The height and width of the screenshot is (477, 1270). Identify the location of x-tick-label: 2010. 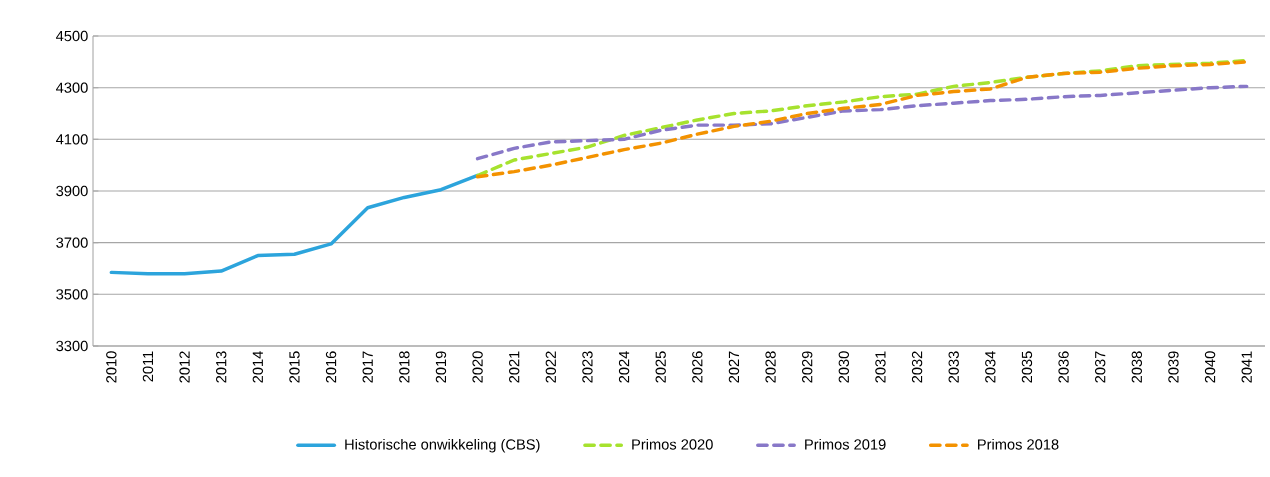
(111, 367).